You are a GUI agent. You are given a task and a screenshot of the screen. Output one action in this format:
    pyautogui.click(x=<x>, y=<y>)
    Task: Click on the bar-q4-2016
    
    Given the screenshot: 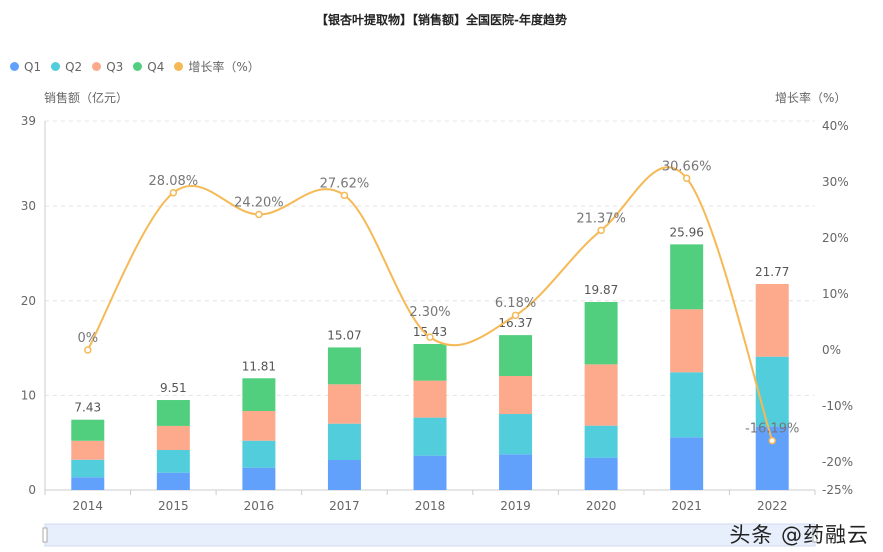 What is the action you would take?
    pyautogui.click(x=259, y=394)
    